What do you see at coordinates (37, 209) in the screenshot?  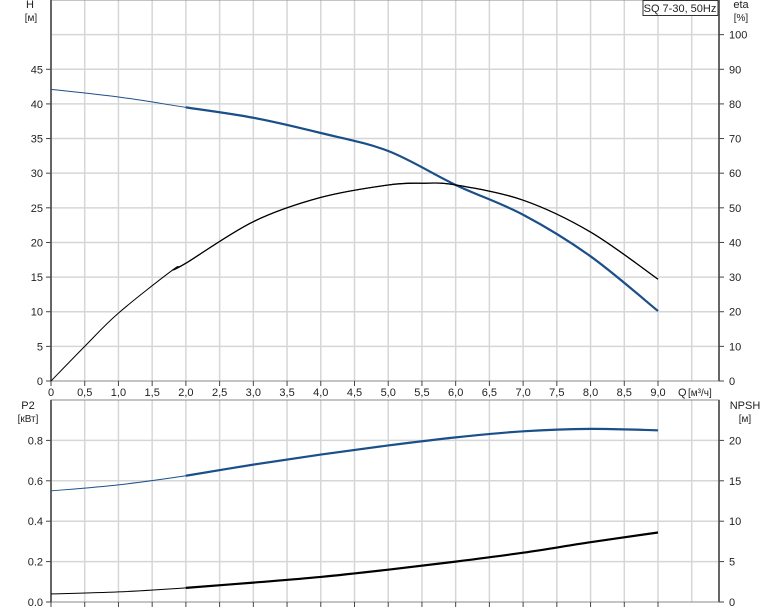 I see `y-left-tick-label: 25` at bounding box center [37, 209].